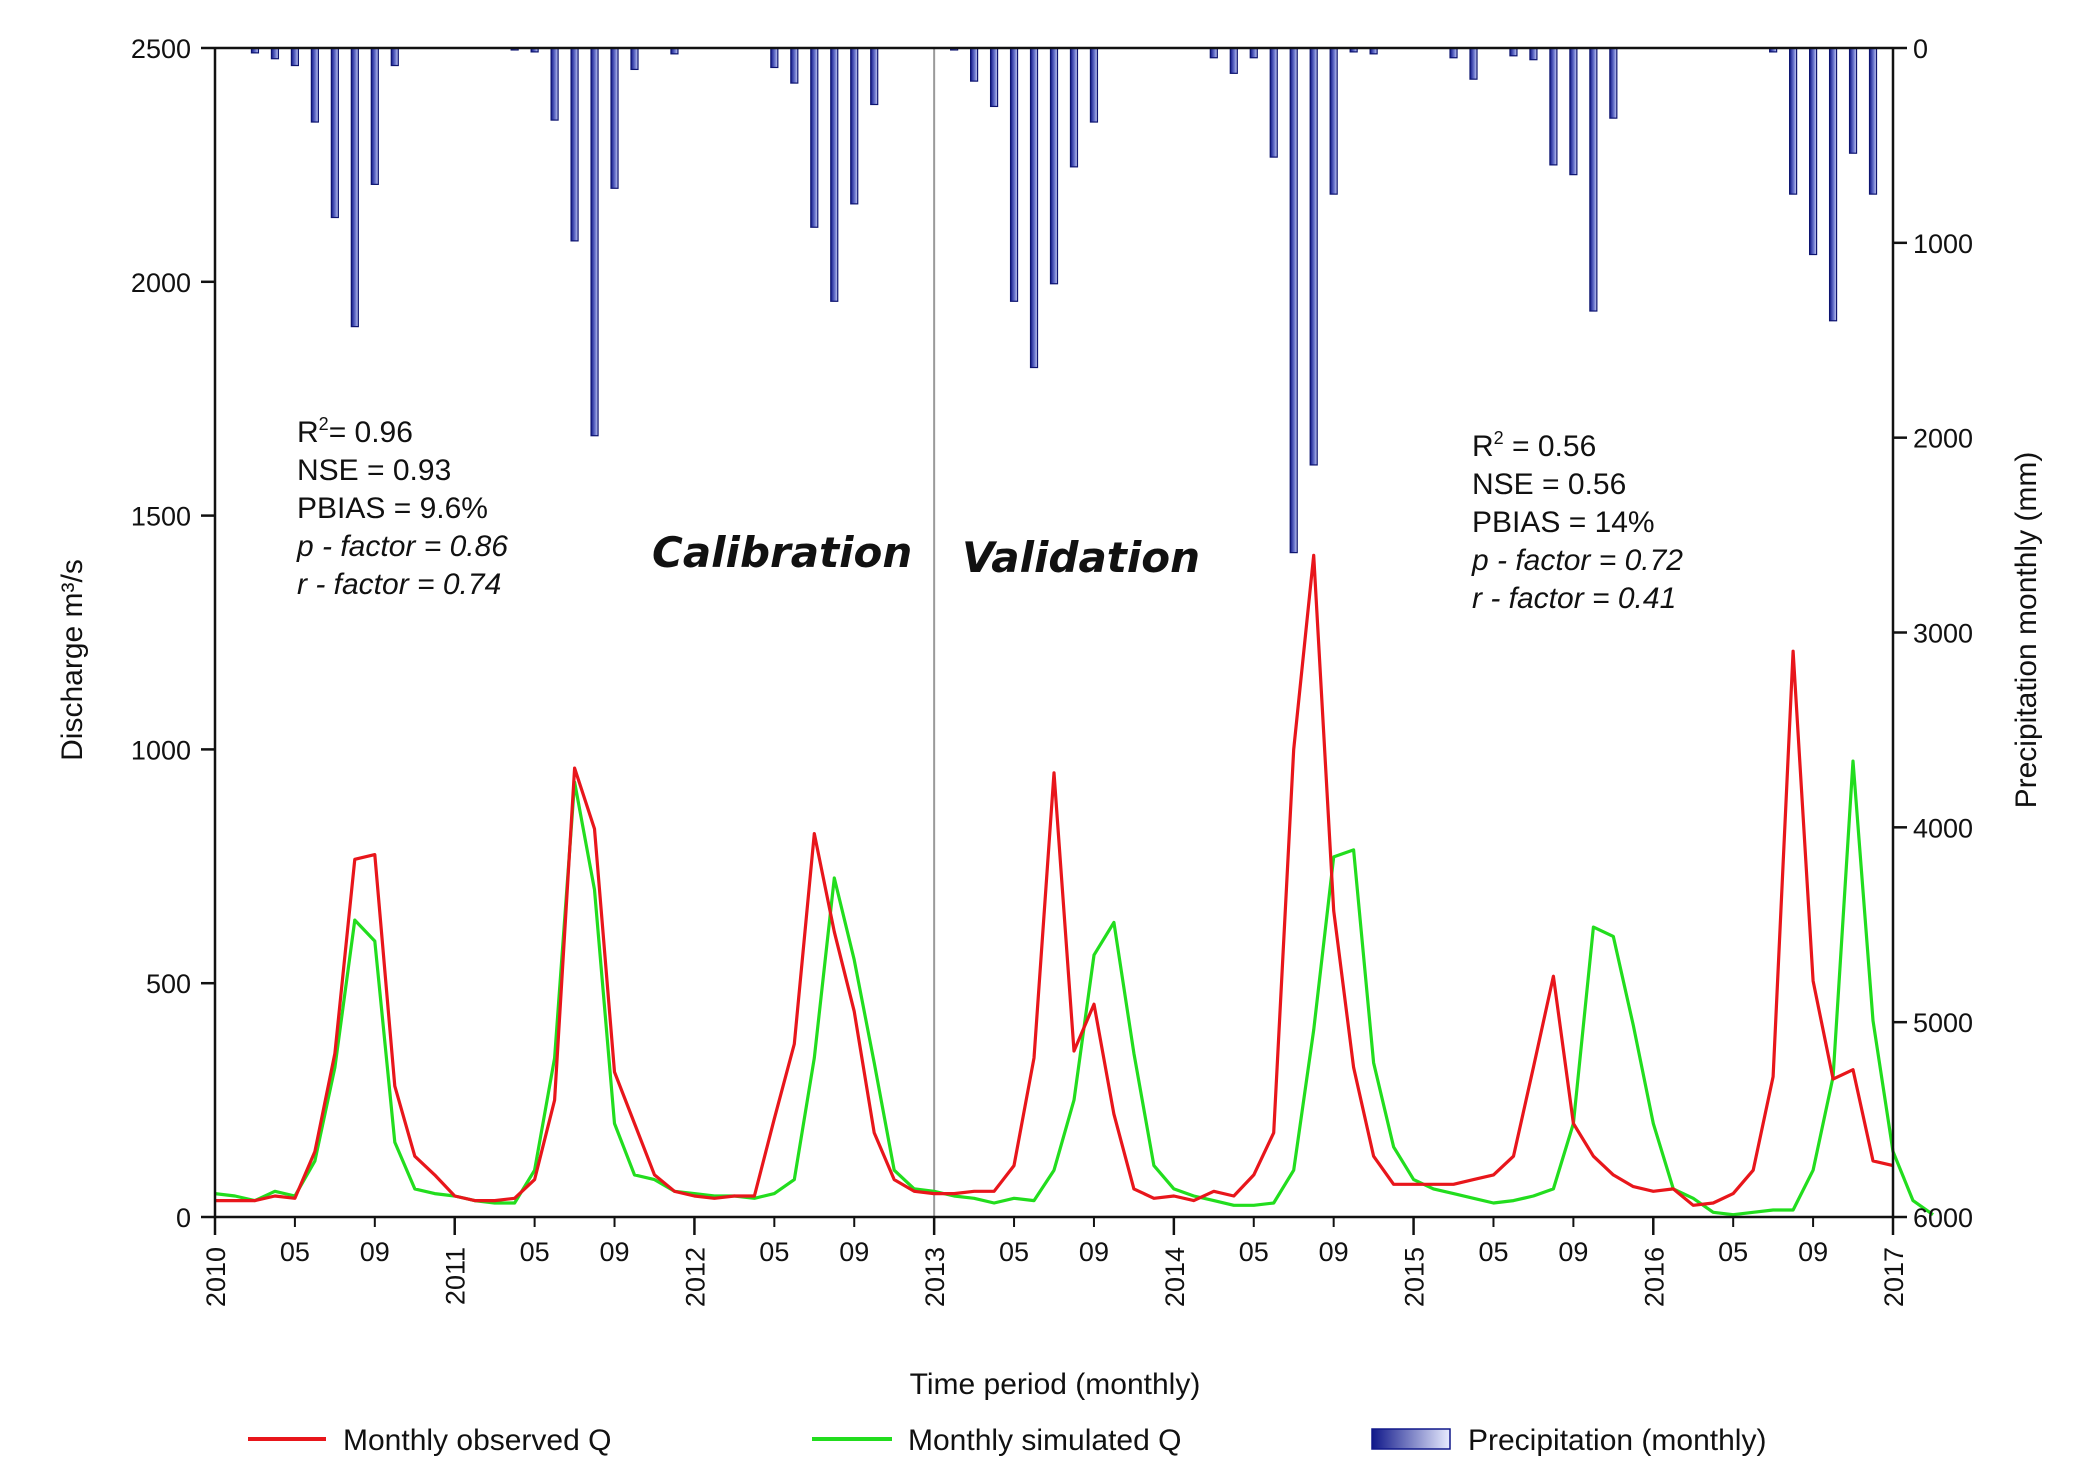 The height and width of the screenshot is (1466, 2090). What do you see at coordinates (392, 508) in the screenshot?
I see `calibration-pbias: PBIAS = 9.6%` at bounding box center [392, 508].